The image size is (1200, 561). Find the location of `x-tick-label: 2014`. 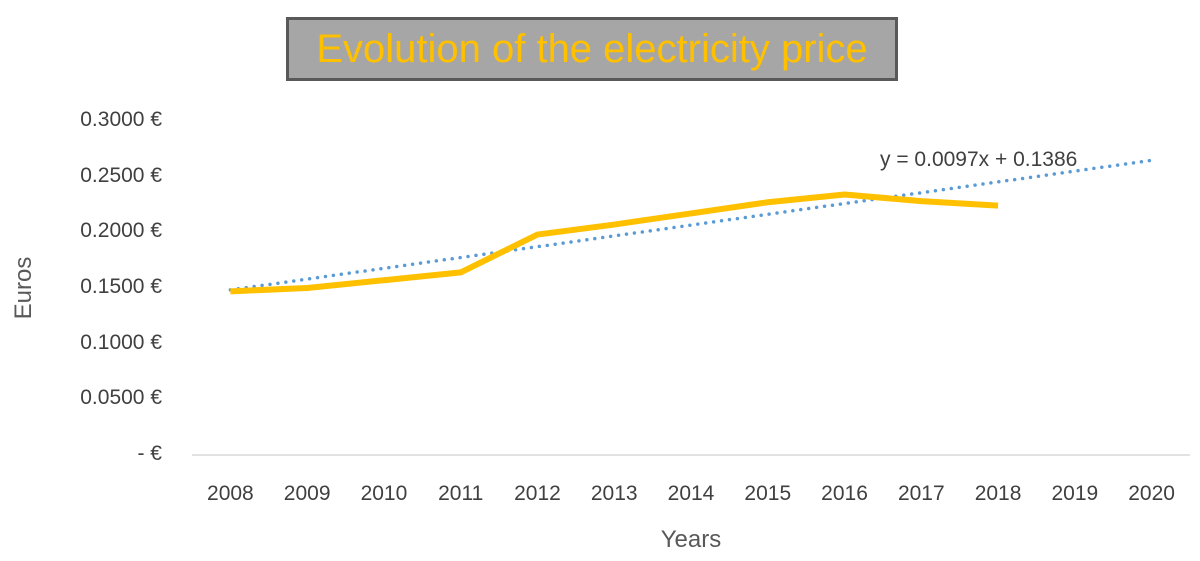

x-tick-label: 2014 is located at coordinates (691, 493).